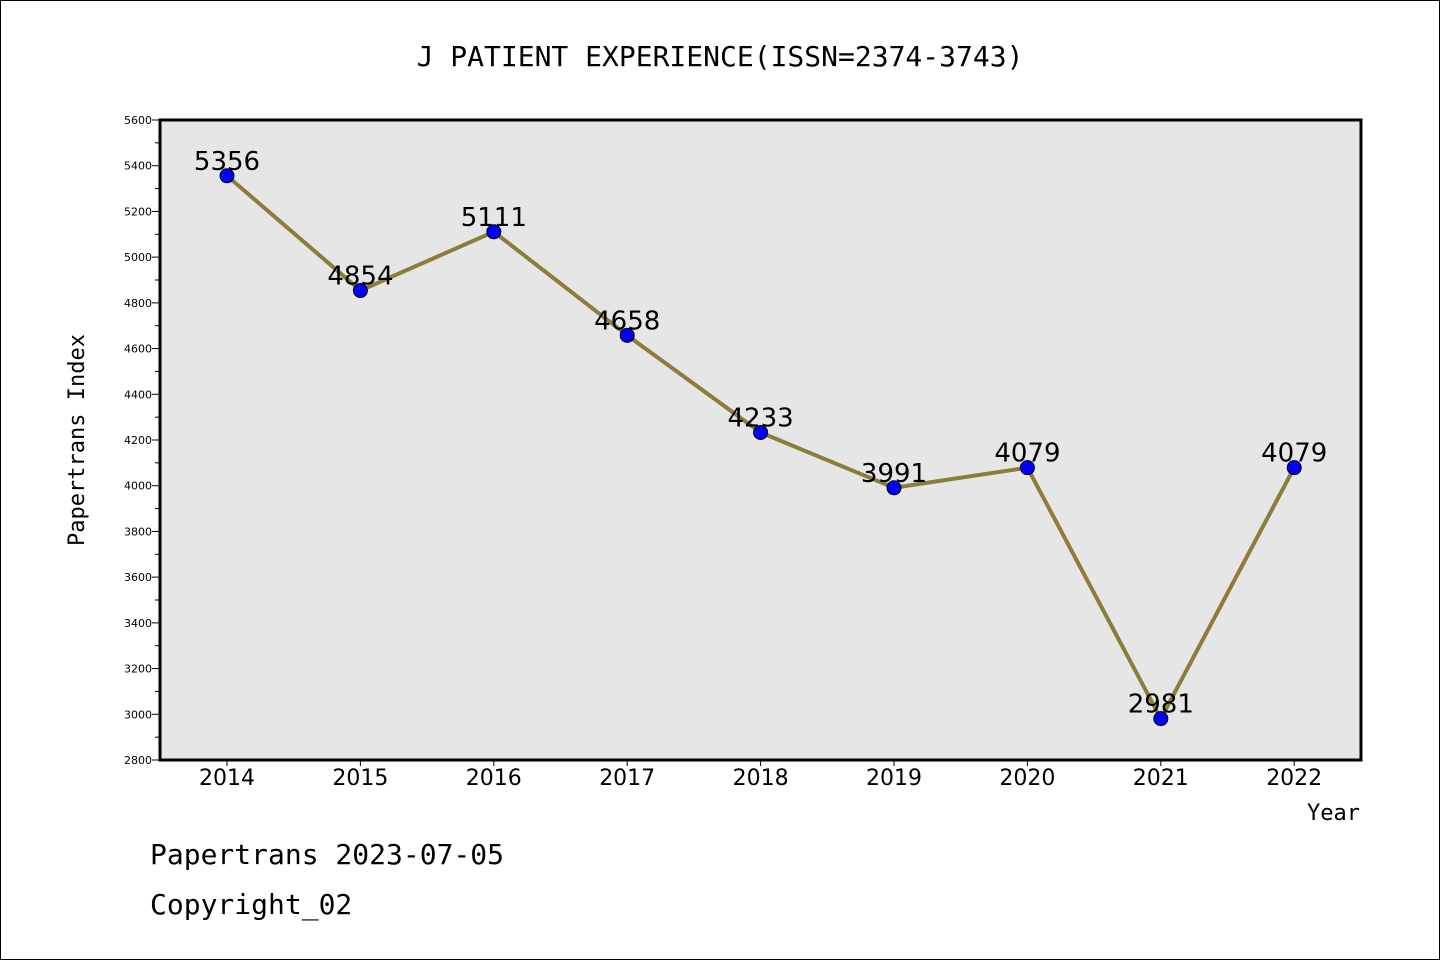  I want to click on x-tick-label: 2017, so click(627, 778).